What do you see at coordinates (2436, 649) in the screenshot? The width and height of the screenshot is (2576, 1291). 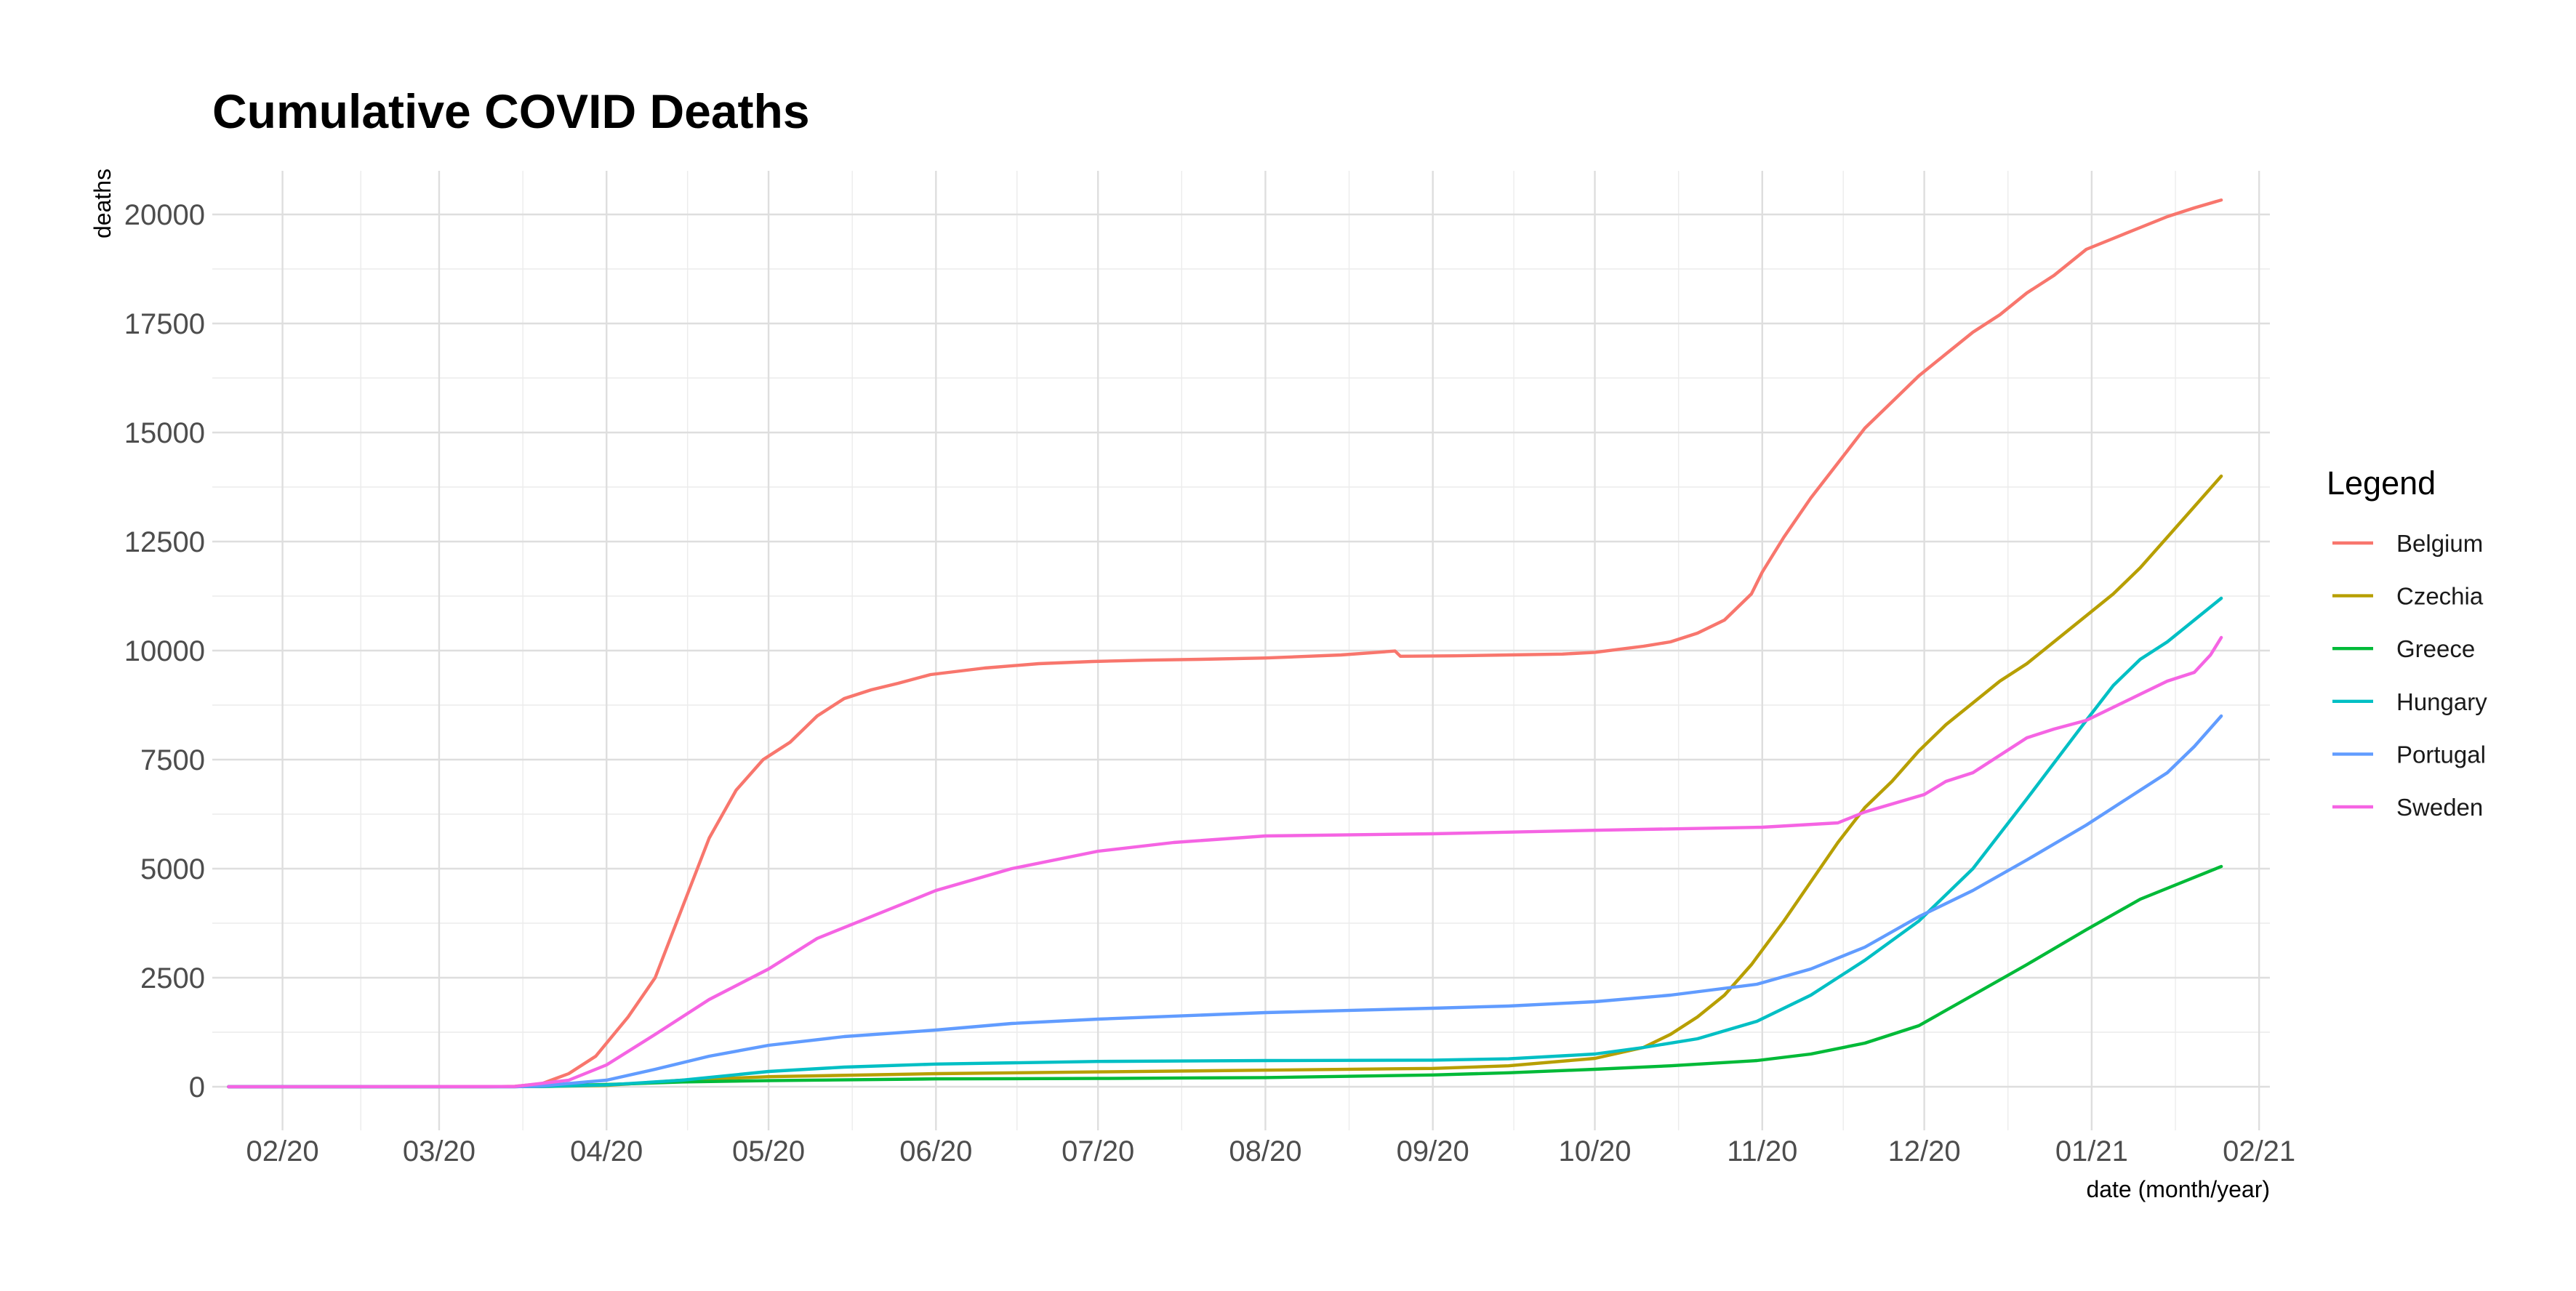 I see `legend-label-greece: Greece` at bounding box center [2436, 649].